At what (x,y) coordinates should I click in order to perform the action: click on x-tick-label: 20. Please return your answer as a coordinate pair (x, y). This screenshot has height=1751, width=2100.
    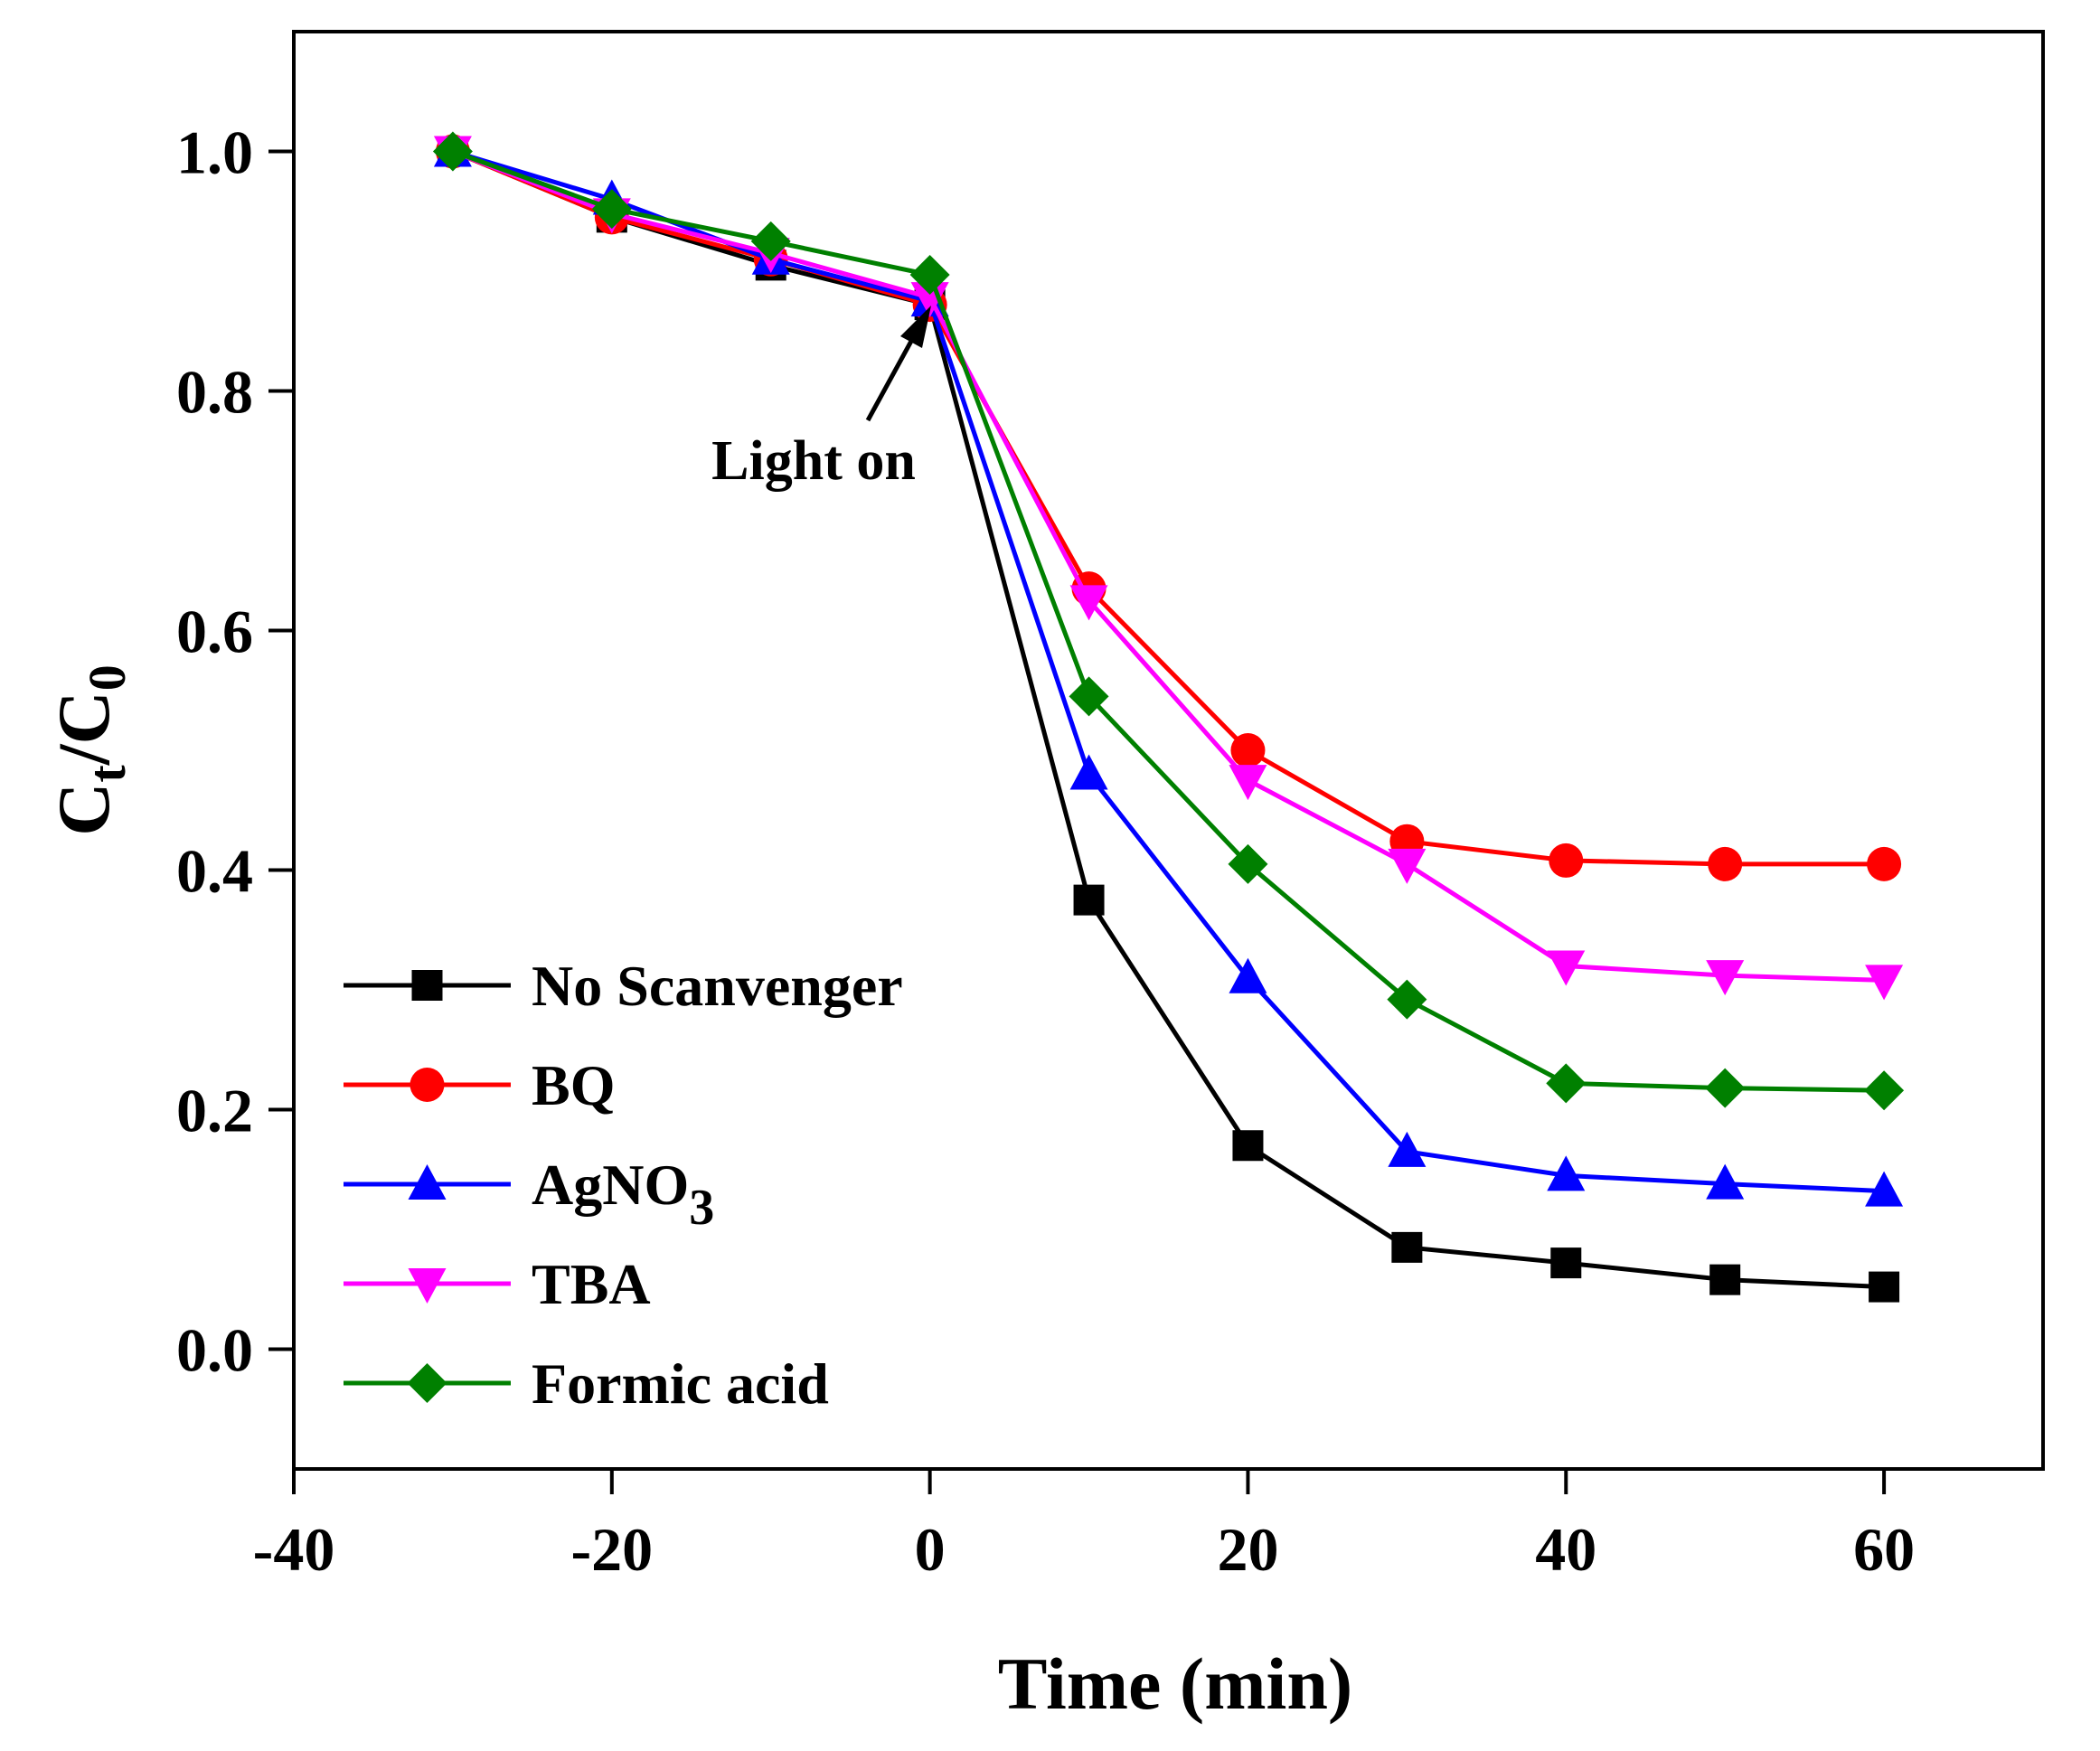
    Looking at the image, I should click on (1247, 1549).